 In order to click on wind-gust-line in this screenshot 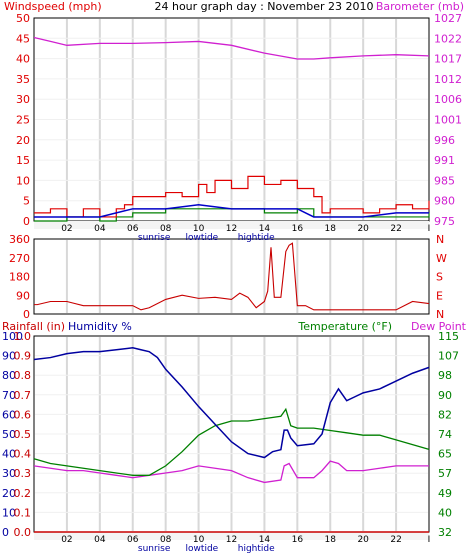, I will do `click(231, 211)`.